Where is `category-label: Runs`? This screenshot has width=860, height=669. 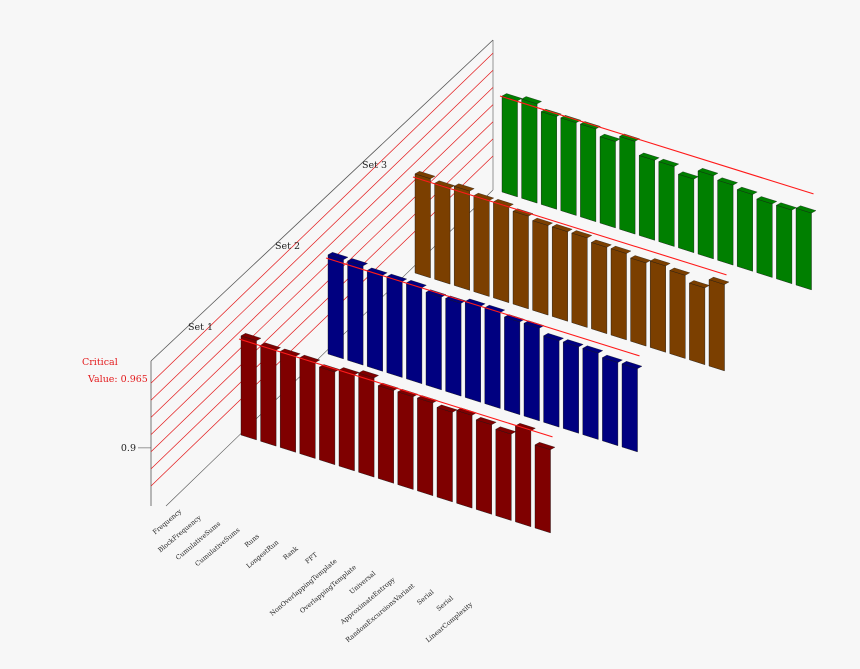
category-label: Runs is located at coordinates (252, 540).